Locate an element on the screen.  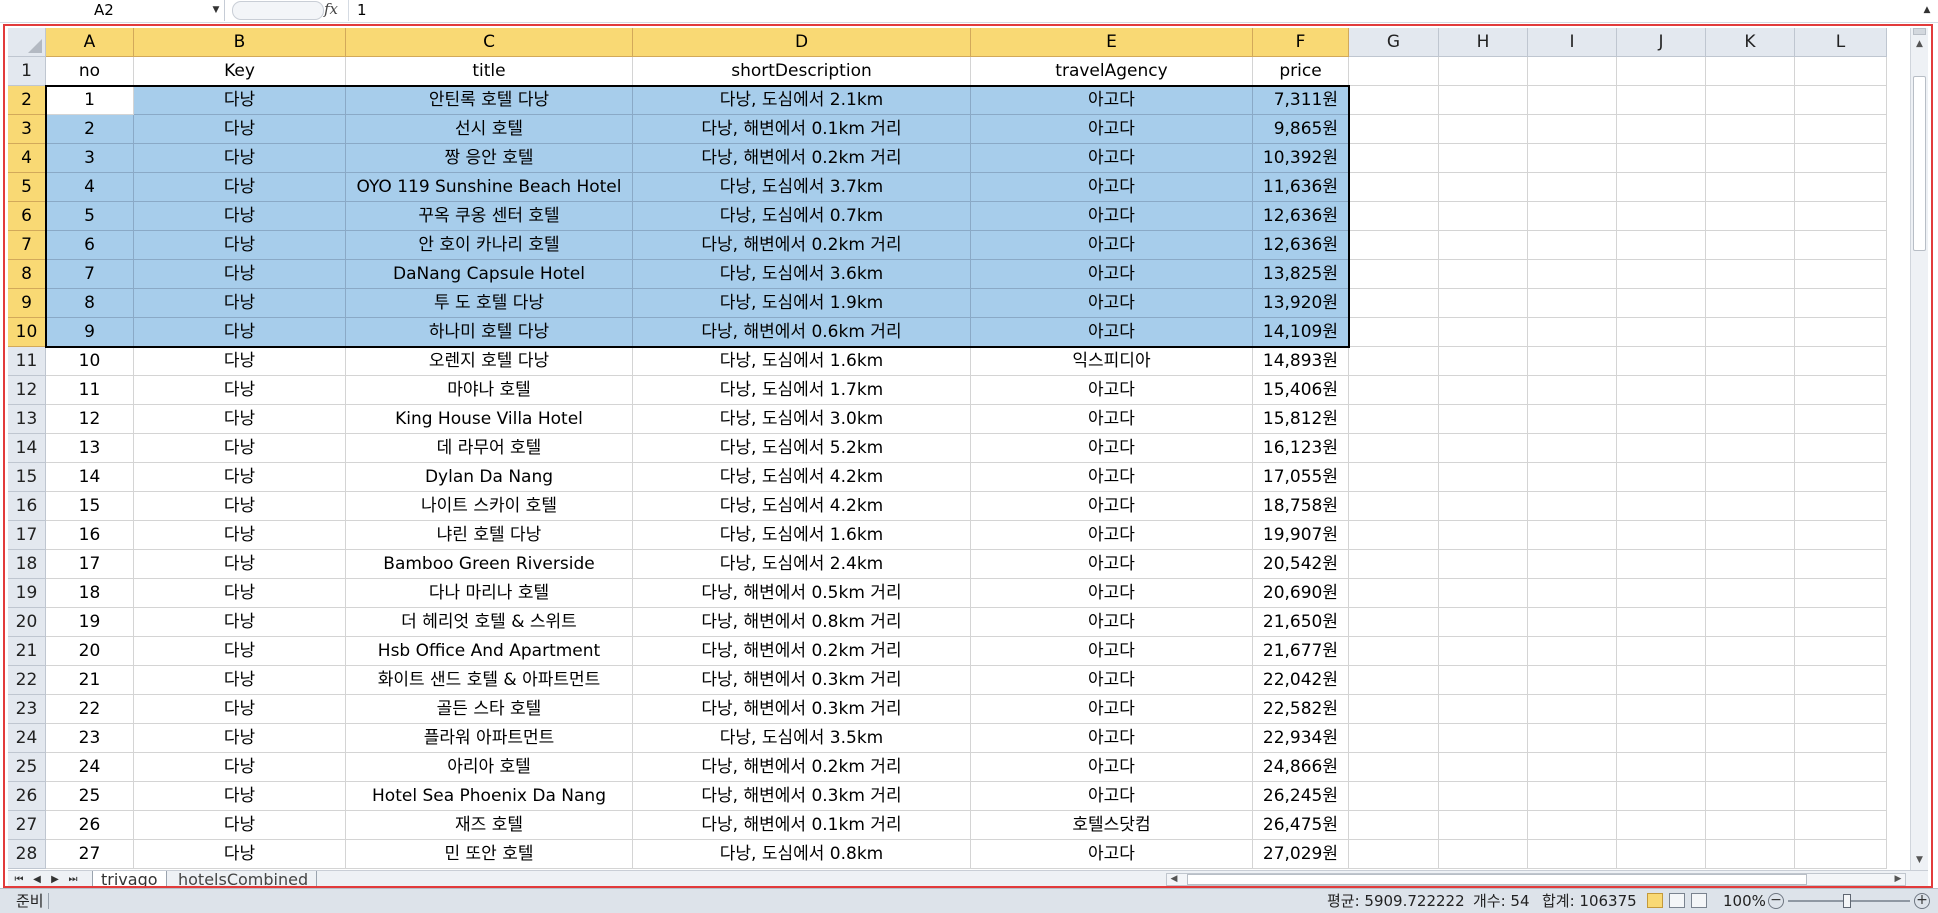
row-header: 22 is located at coordinates (27, 680).